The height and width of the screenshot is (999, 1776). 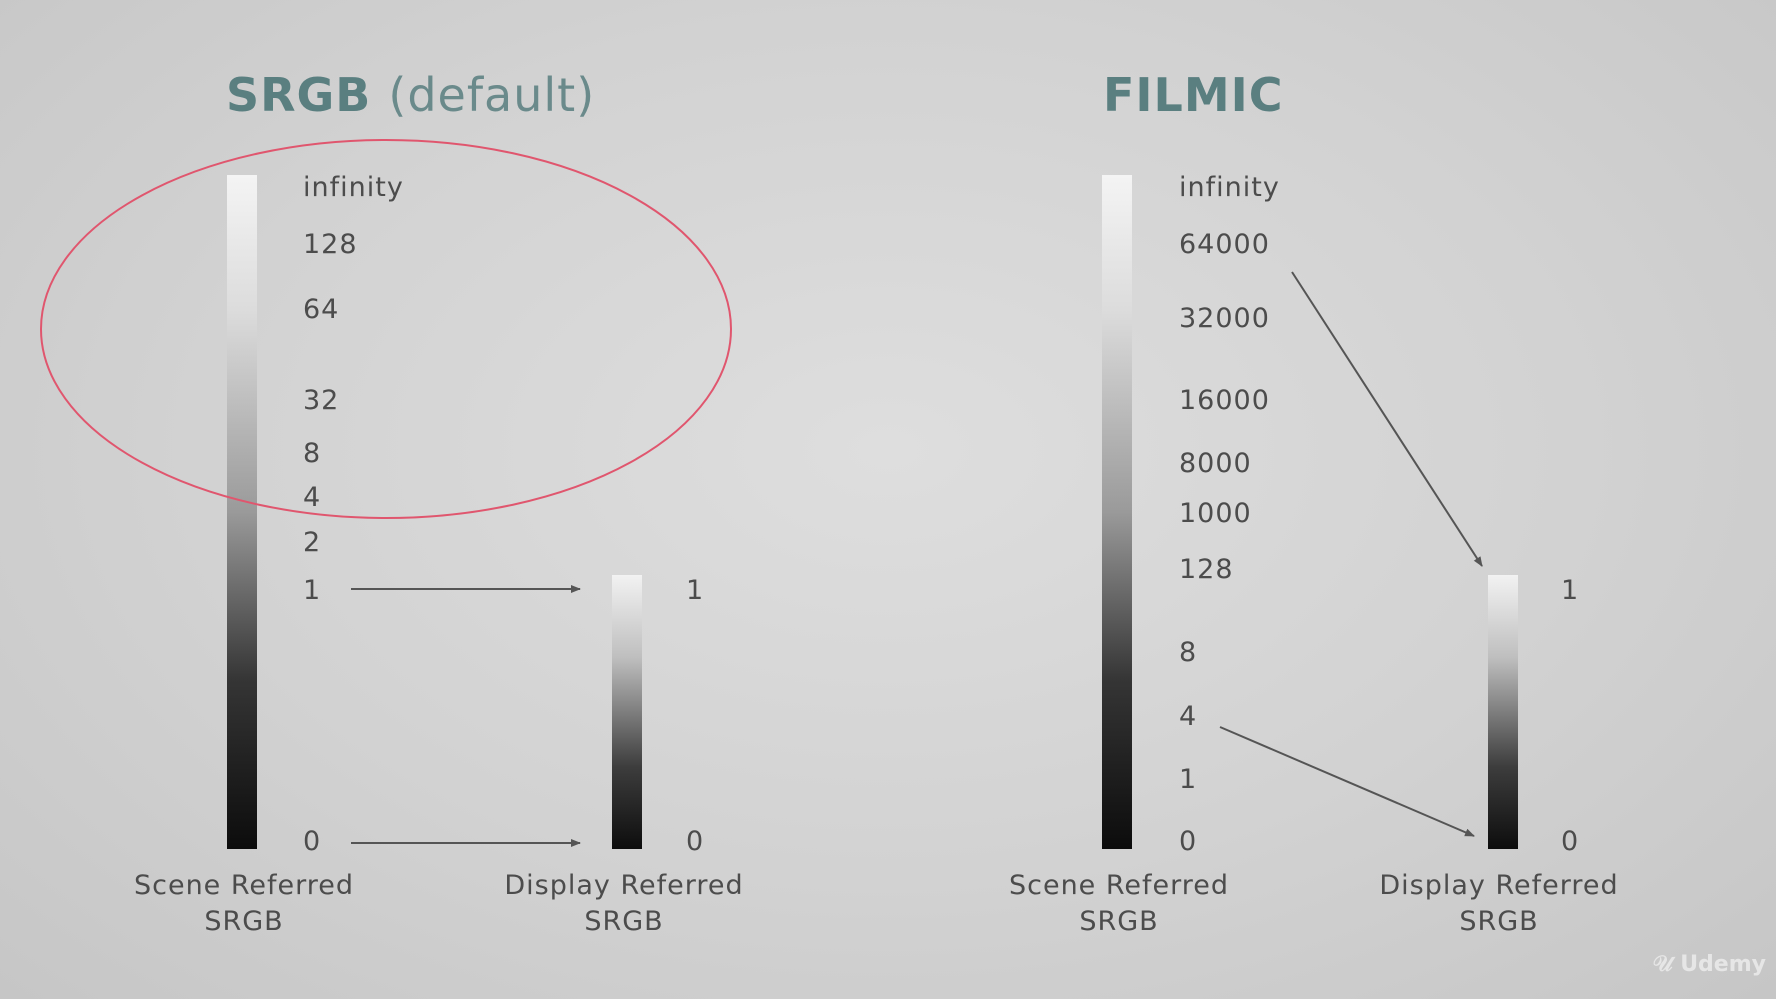 I want to click on filmic-display-caption-line2: SRGB, so click(x=1499, y=921).